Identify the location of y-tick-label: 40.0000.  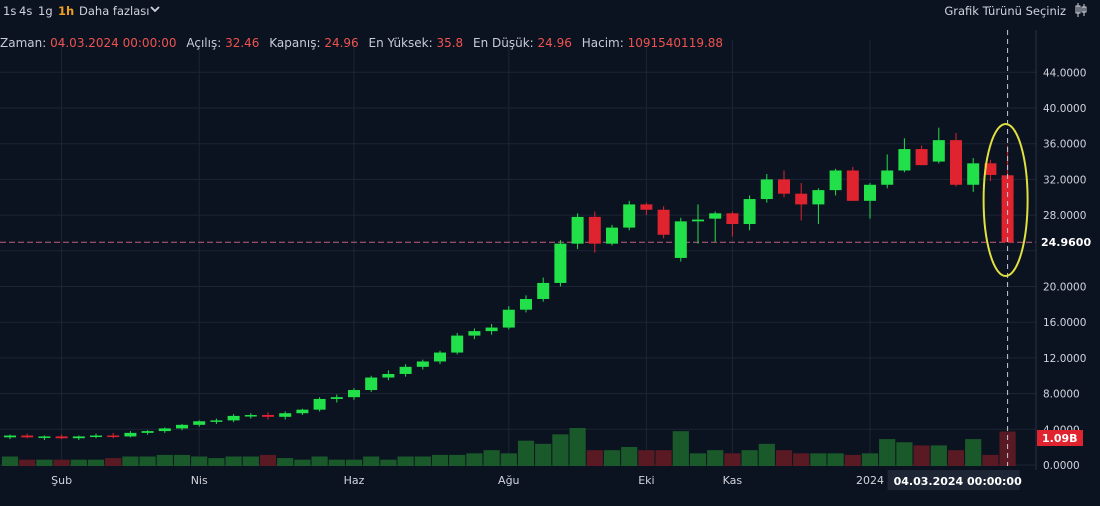
(1064, 109).